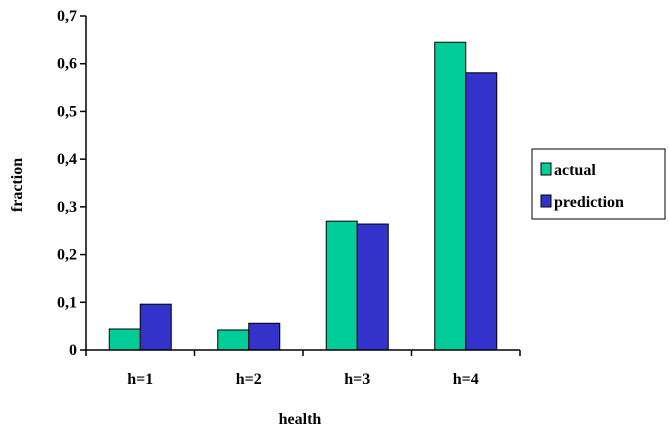  Describe the element at coordinates (124, 339) in the screenshot. I see `bar-actual-h=1` at that location.